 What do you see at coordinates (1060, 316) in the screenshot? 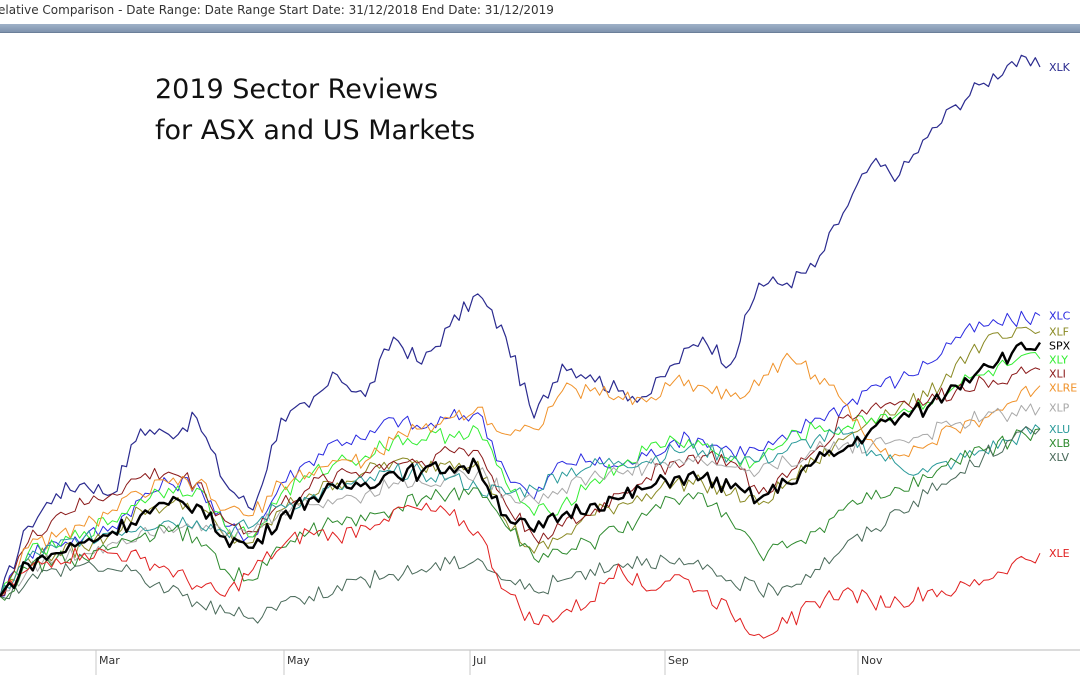
I see `series-label-xlc: XLC` at bounding box center [1060, 316].